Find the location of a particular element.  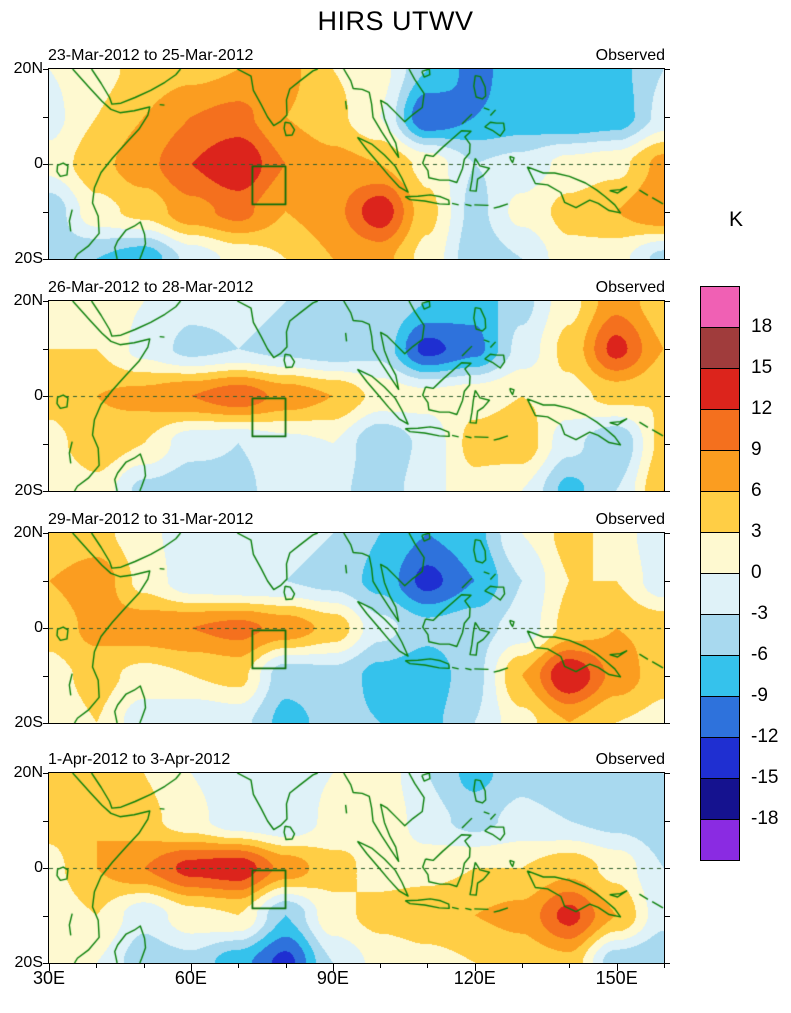

colorbar-tick-label: -6 is located at coordinates (759, 654).